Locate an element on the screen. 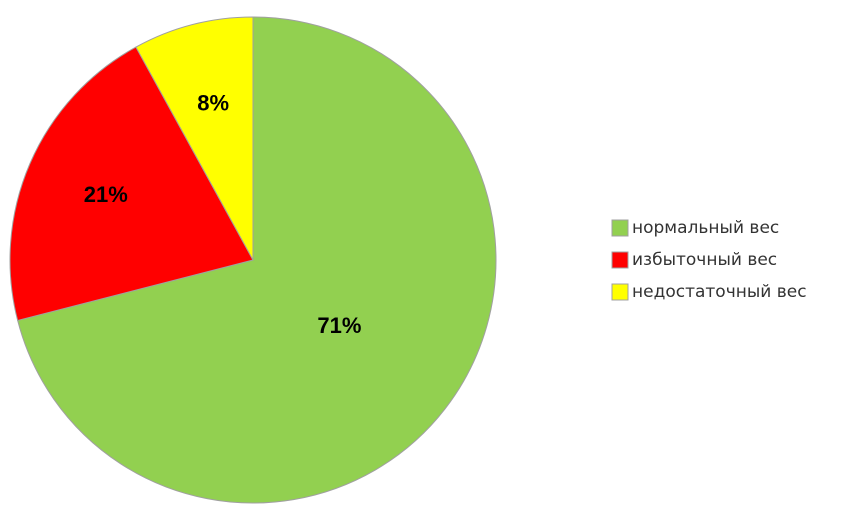 The width and height of the screenshot is (865, 505). legend-label: недостаточный вес is located at coordinates (719, 292).